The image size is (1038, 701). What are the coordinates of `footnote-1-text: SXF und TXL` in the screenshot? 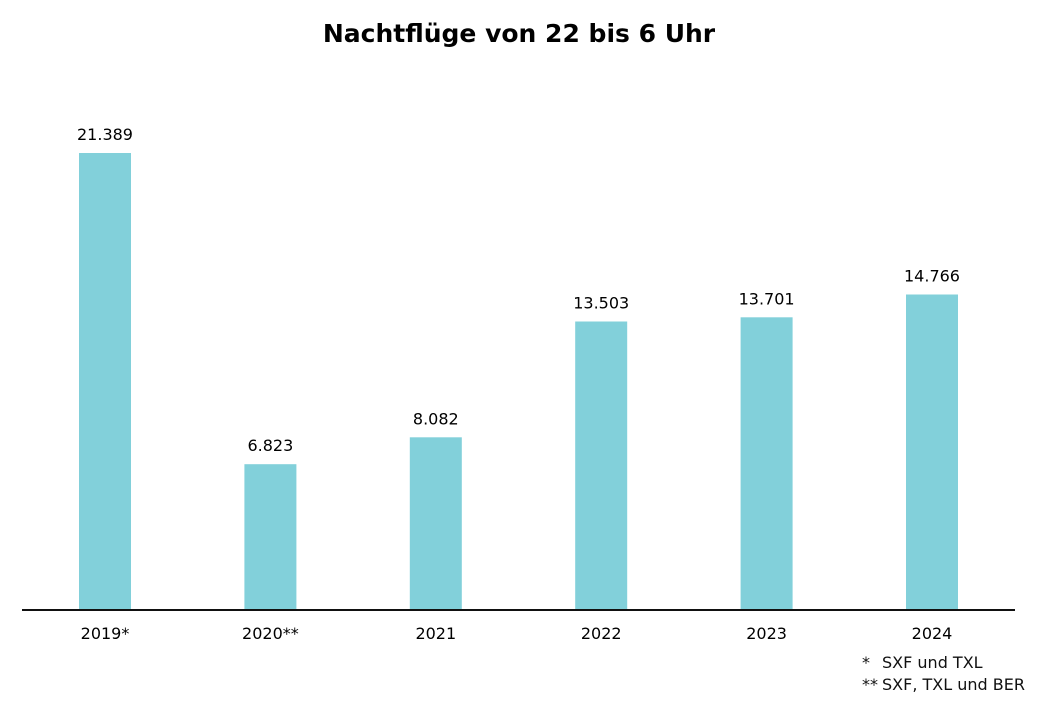 It's located at (932, 662).